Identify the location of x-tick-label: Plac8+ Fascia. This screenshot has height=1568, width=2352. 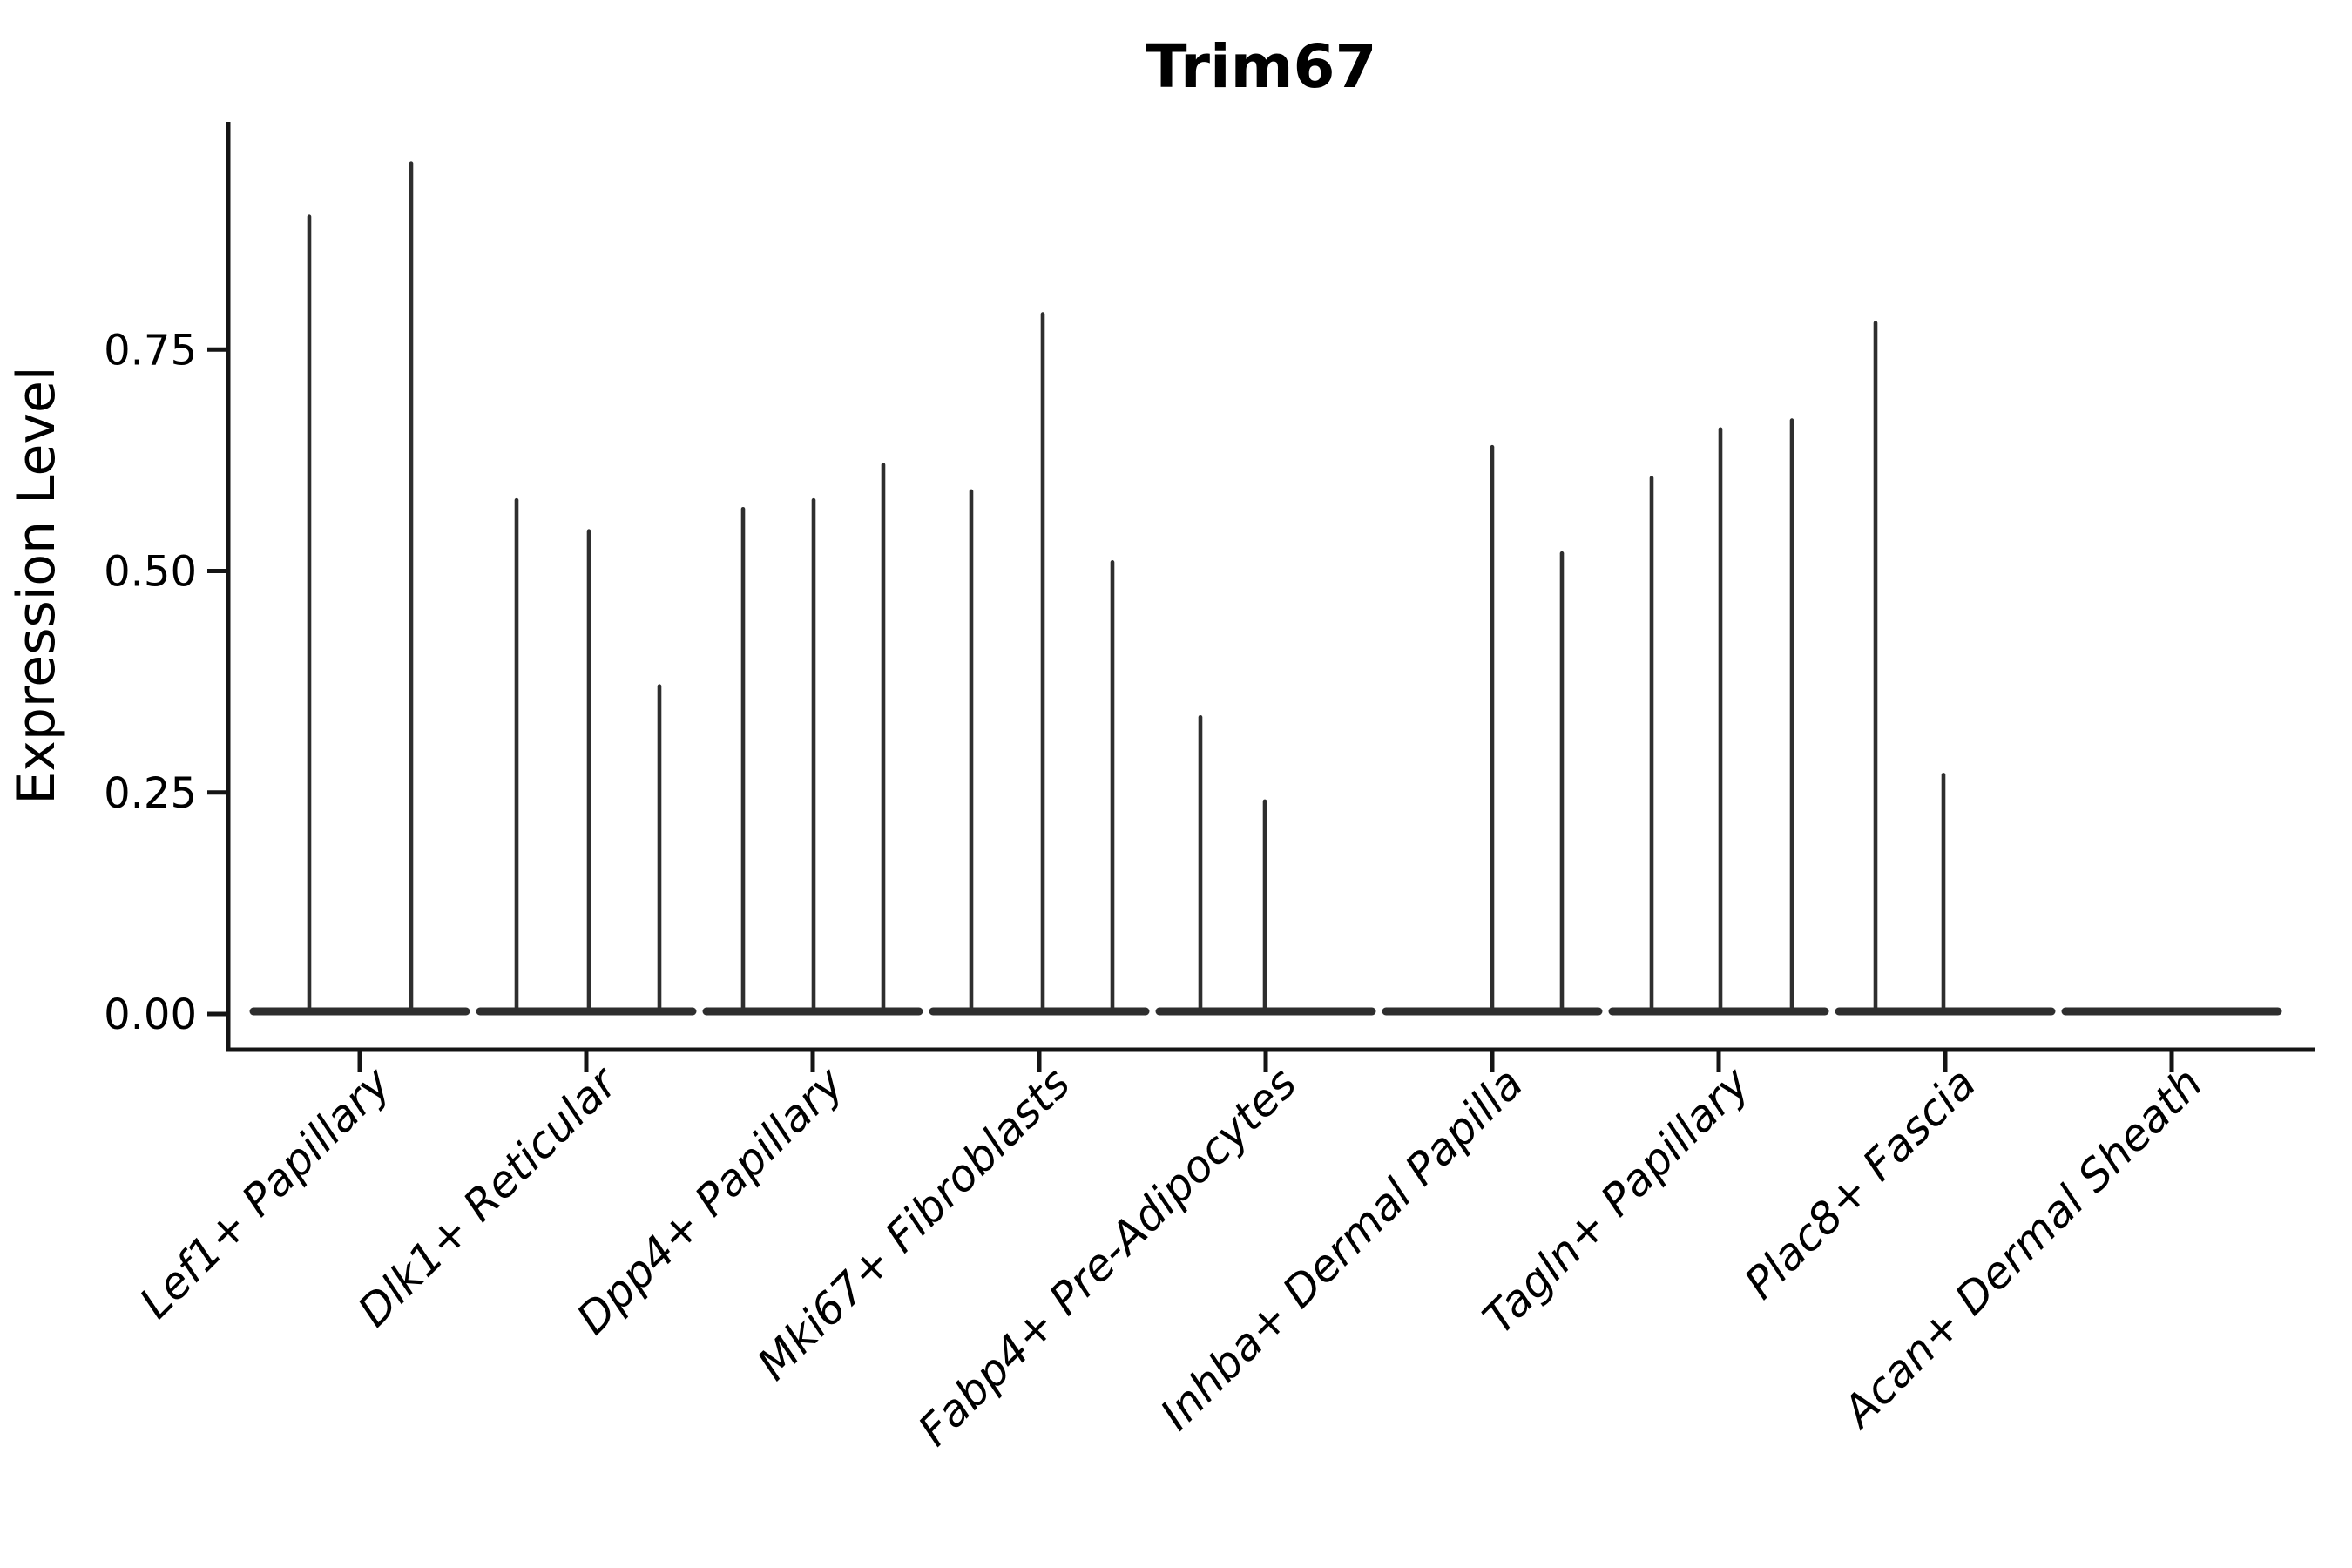
(1861, 1183).